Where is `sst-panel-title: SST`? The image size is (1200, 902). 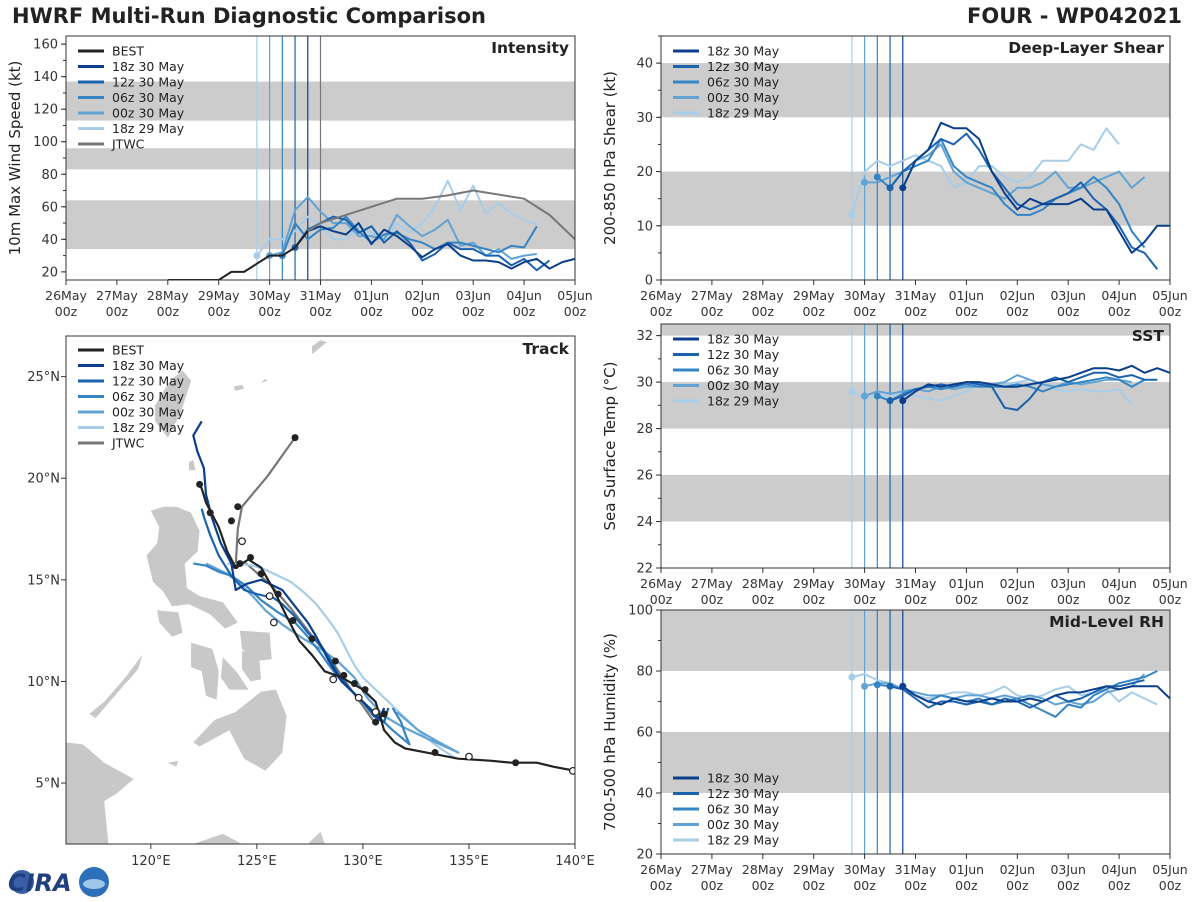
sst-panel-title: SST is located at coordinates (1148, 336).